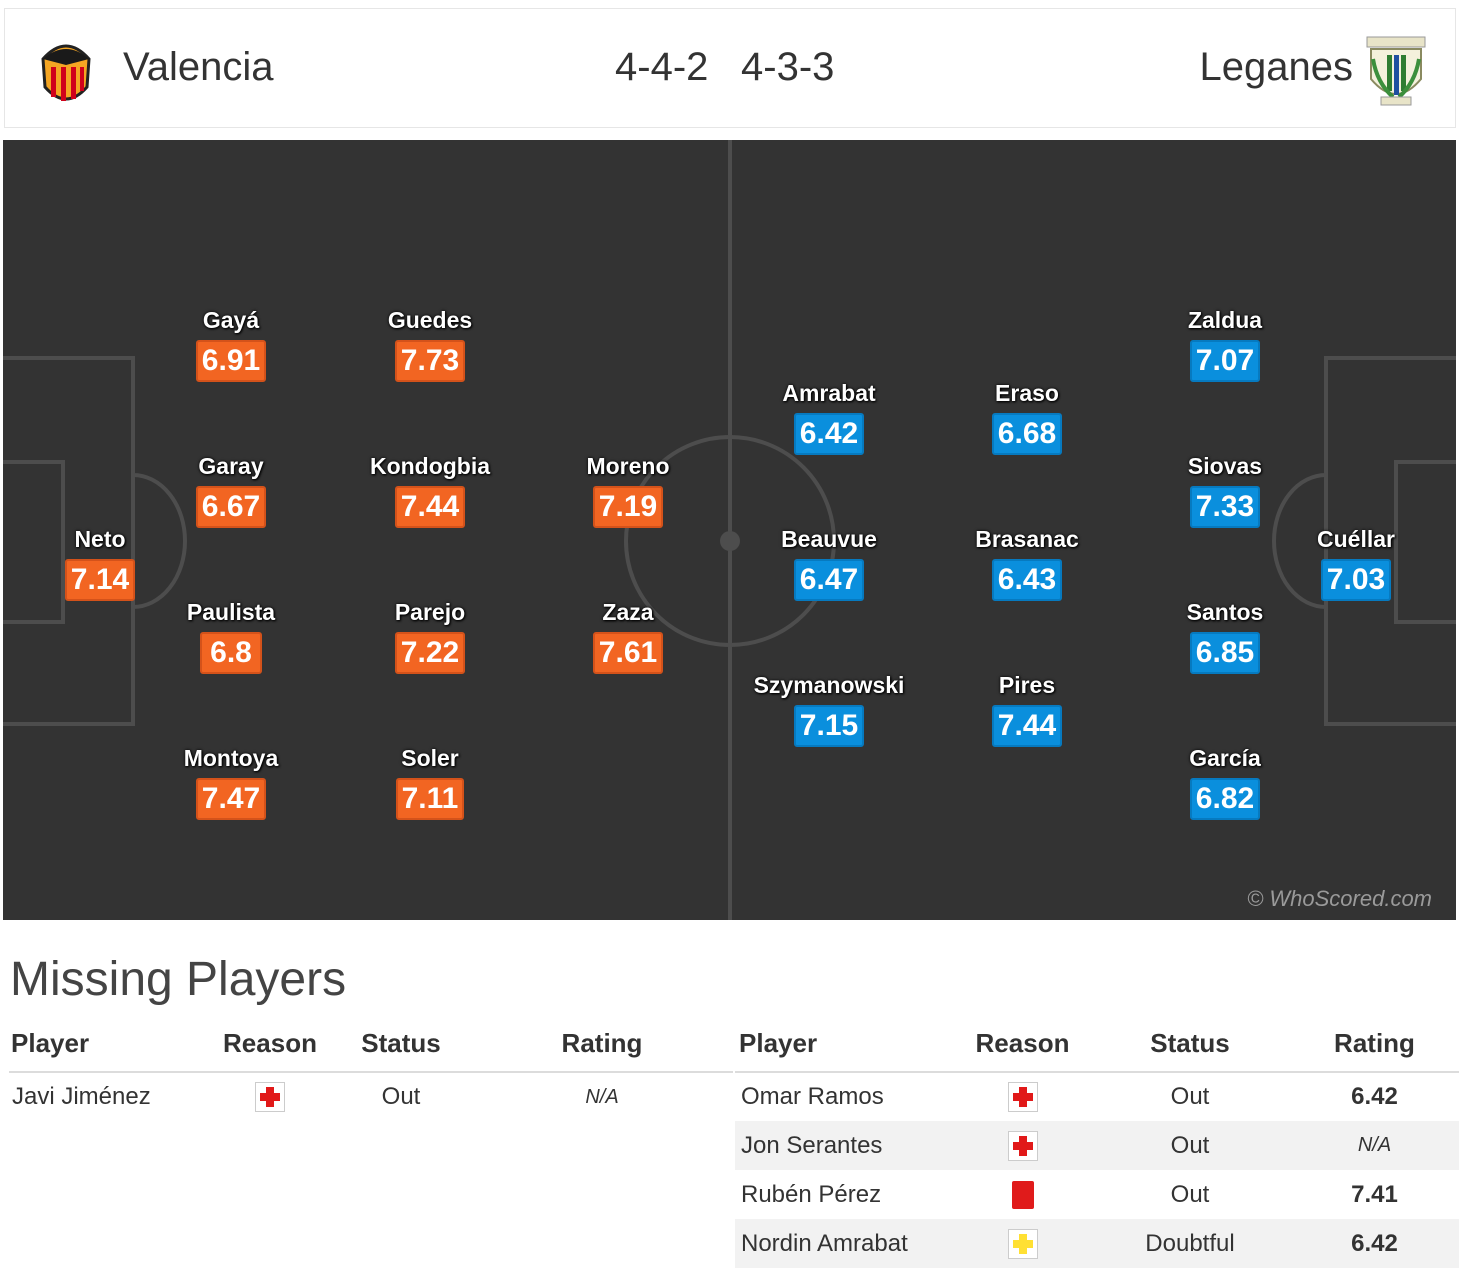 The height and width of the screenshot is (1275, 1460). What do you see at coordinates (430, 636) in the screenshot?
I see `home-player-parejo: Parejo 7.22` at bounding box center [430, 636].